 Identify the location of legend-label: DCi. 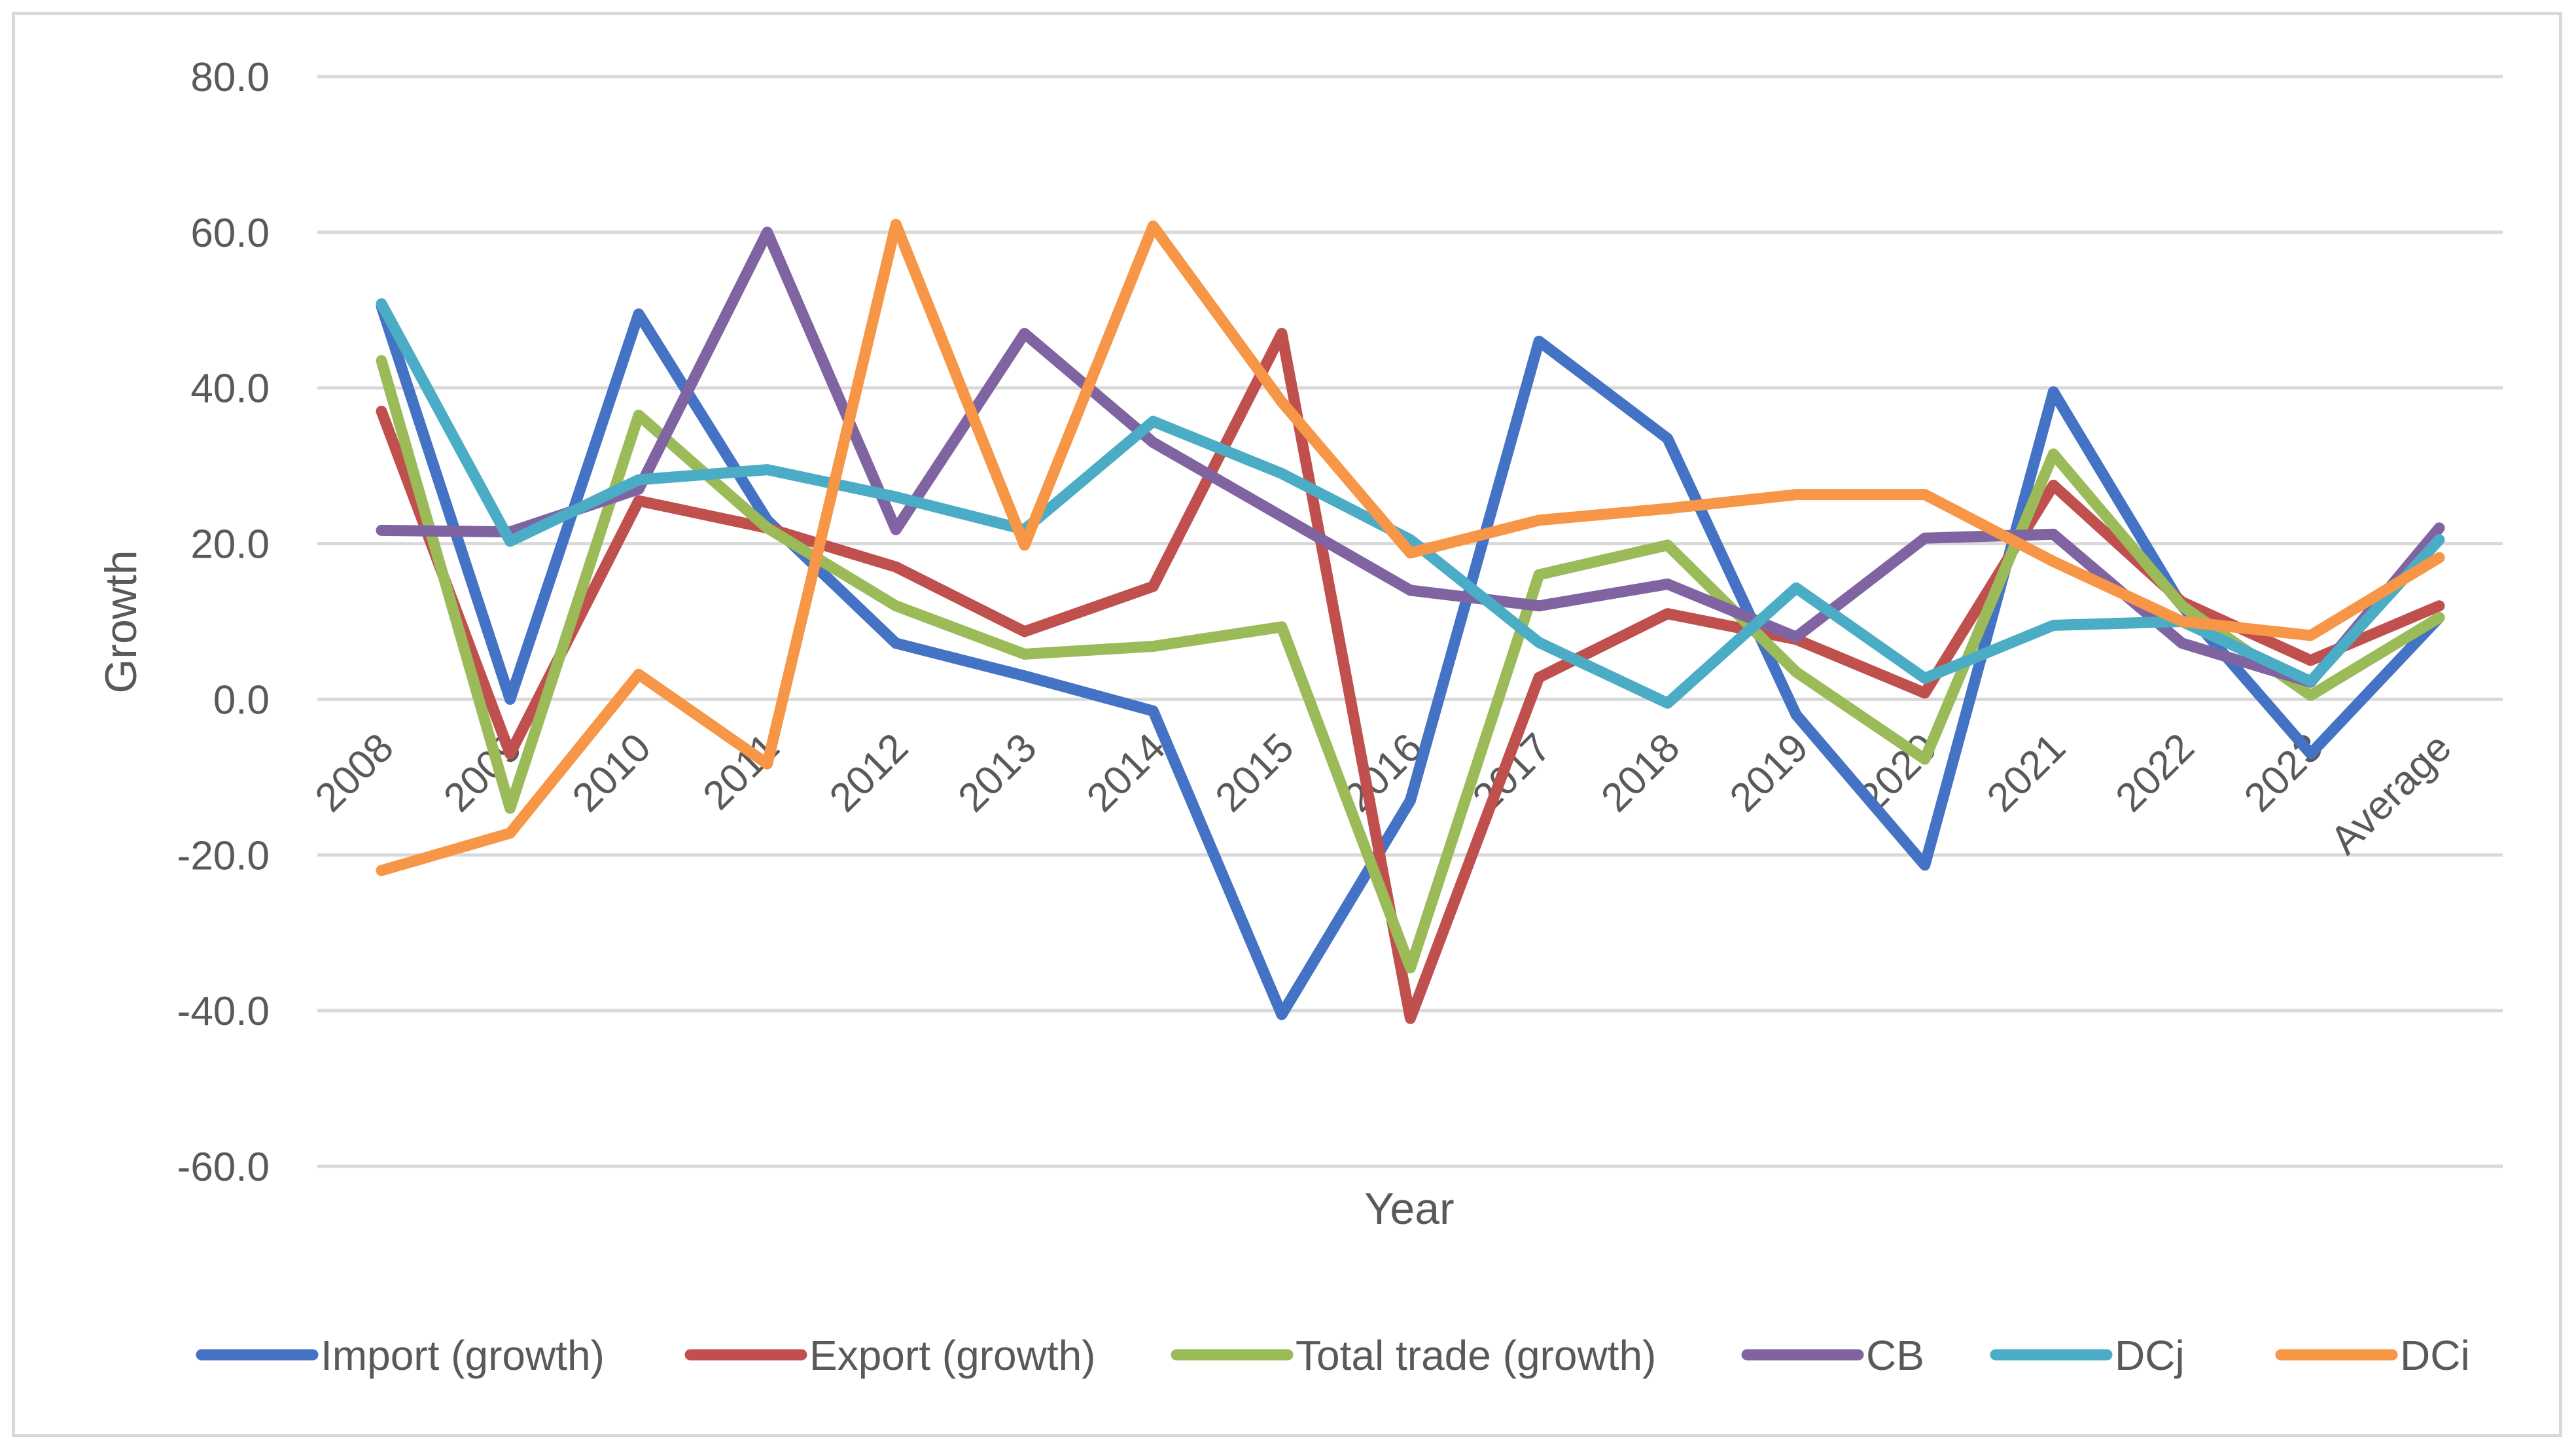
(2435, 1355).